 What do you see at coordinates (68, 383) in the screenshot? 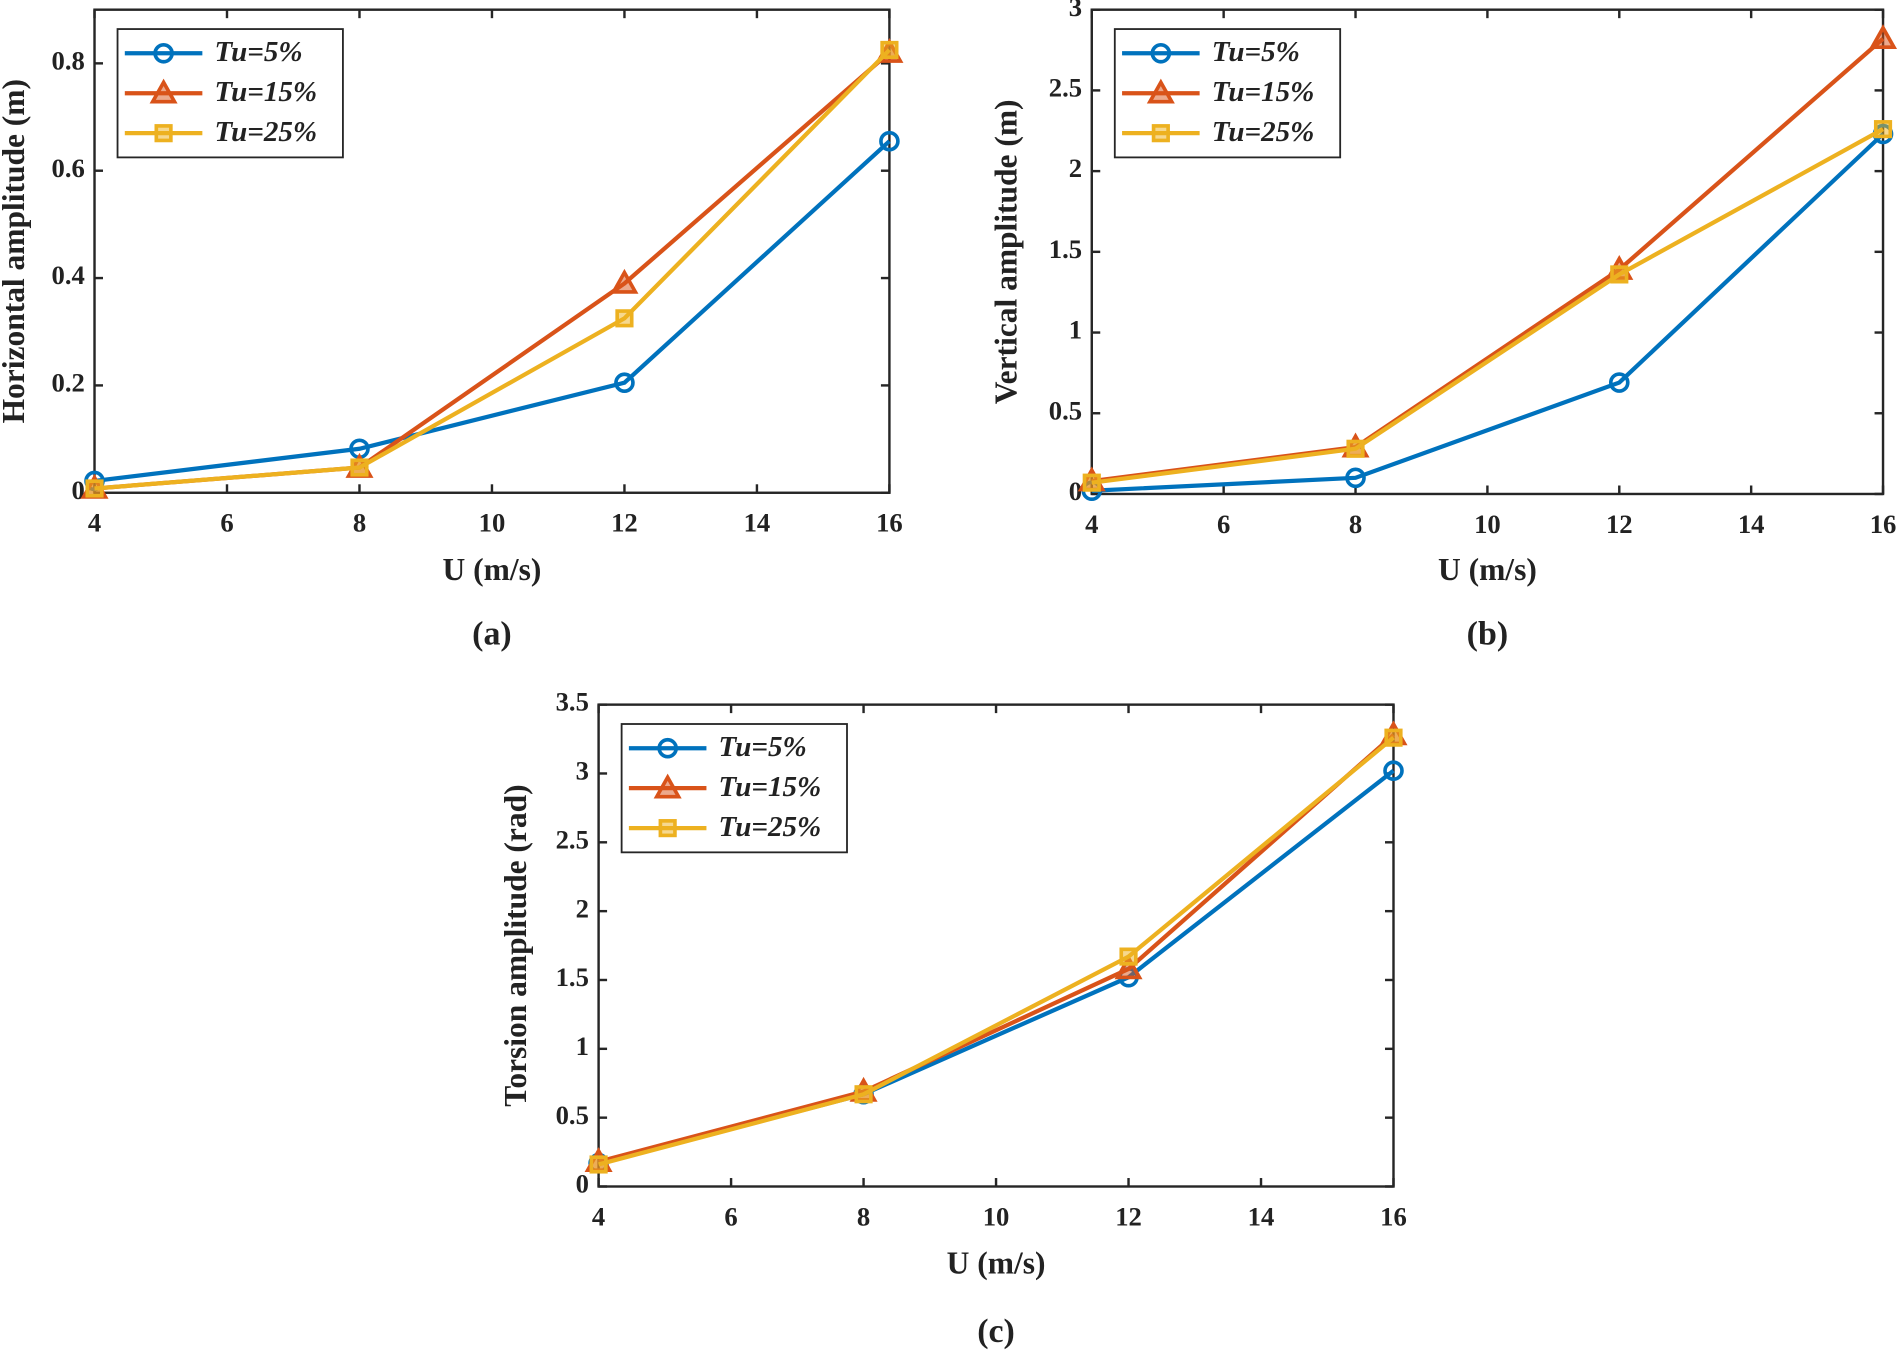
I see `y-tick-label: 0.2` at bounding box center [68, 383].